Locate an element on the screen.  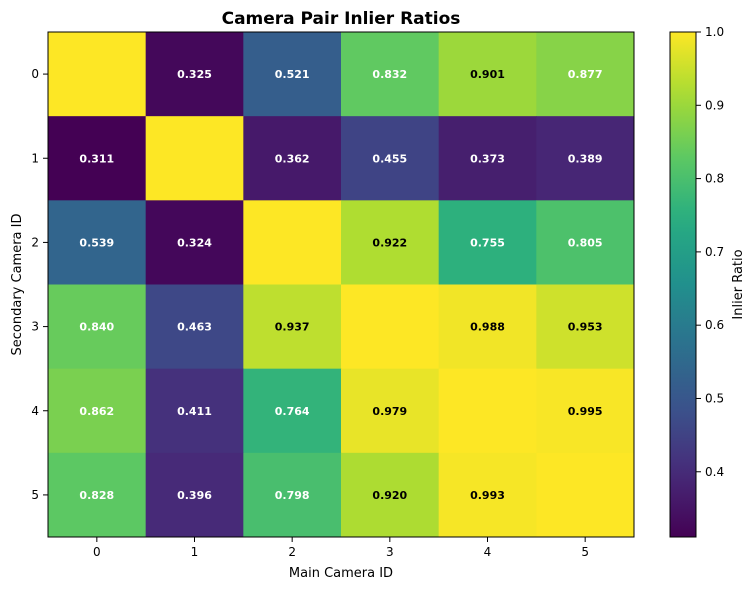
cell-value-label: 0.832 is located at coordinates (389, 74).